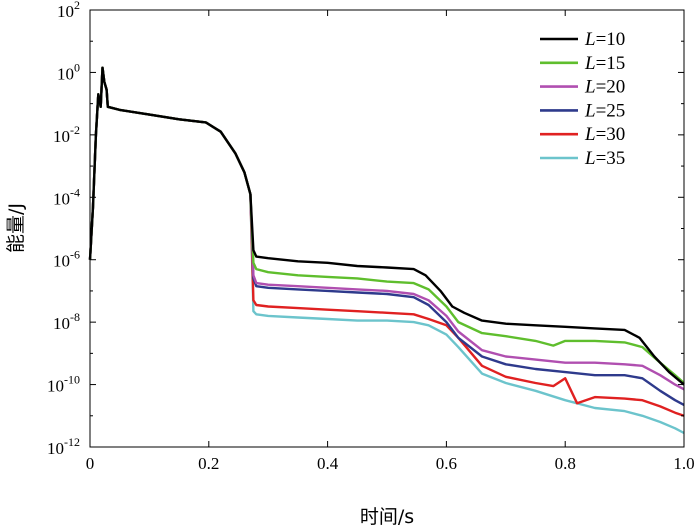 The image size is (700, 530). I want to click on legend-label: L=15, so click(604, 63).